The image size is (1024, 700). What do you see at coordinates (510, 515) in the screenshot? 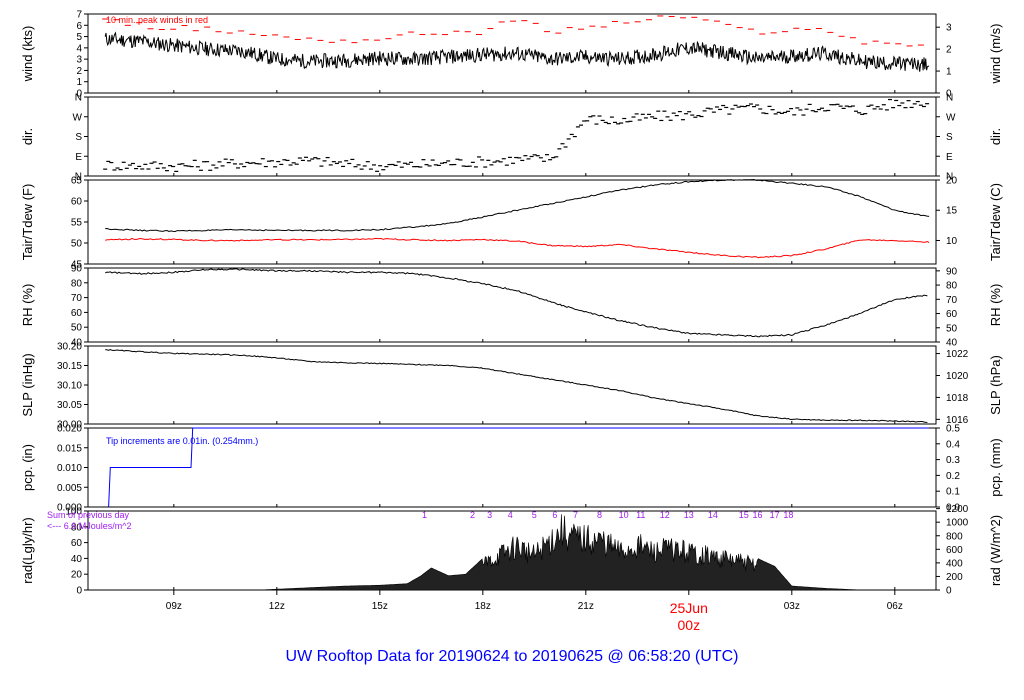
I see `rad-hour-label: 4` at bounding box center [510, 515].